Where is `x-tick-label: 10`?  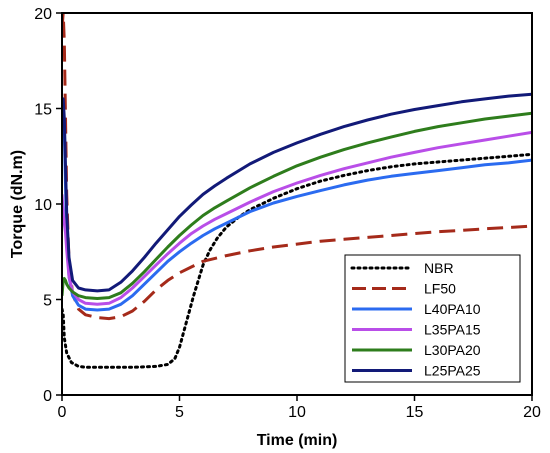 x-tick-label: 10 is located at coordinates (297, 412).